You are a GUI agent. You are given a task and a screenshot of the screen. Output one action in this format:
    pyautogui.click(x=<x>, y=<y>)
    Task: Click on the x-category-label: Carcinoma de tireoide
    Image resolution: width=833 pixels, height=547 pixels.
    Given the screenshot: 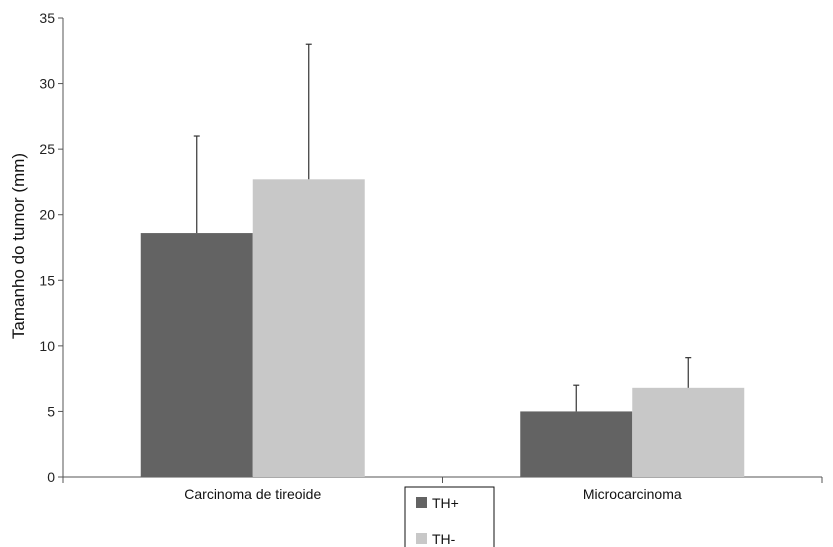 What is the action you would take?
    pyautogui.click(x=252, y=494)
    